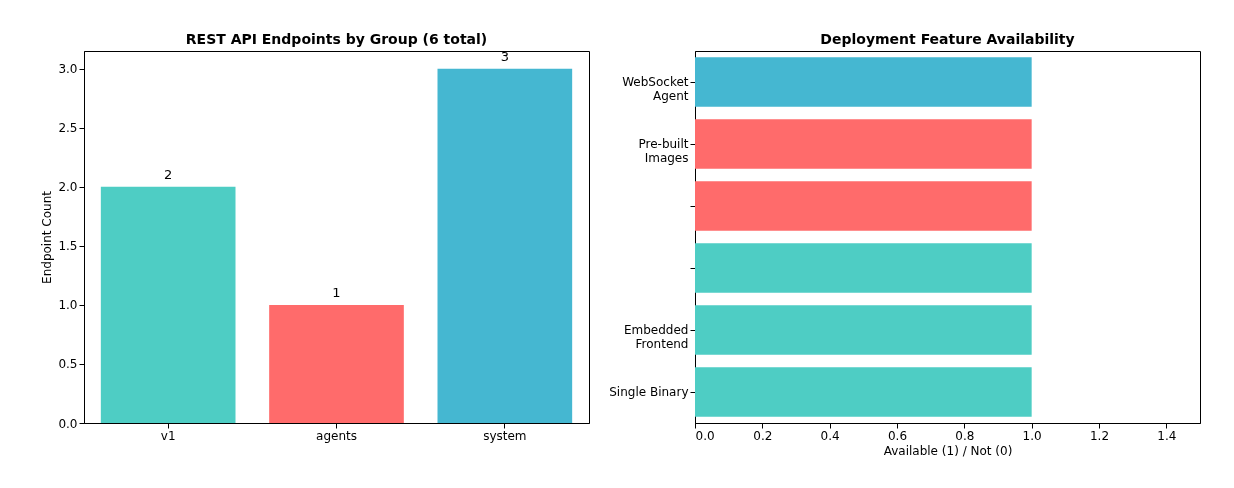 The width and height of the screenshot is (1234, 488). I want to click on x-tick-label: 0.8, so click(965, 435).